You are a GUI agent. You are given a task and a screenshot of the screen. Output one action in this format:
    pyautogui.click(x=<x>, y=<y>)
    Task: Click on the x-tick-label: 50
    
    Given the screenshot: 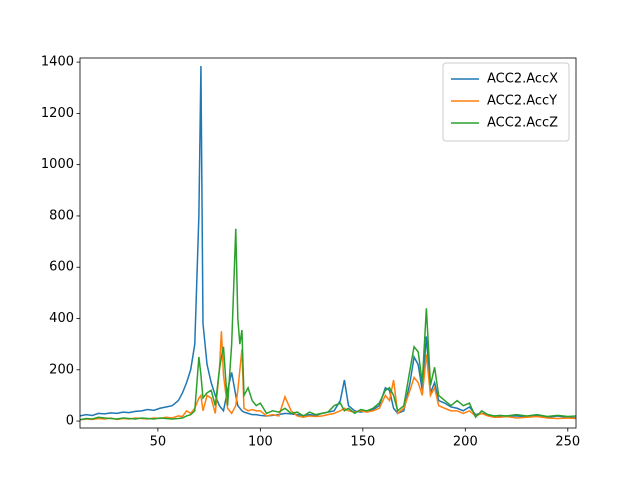 What is the action you would take?
    pyautogui.click(x=158, y=442)
    